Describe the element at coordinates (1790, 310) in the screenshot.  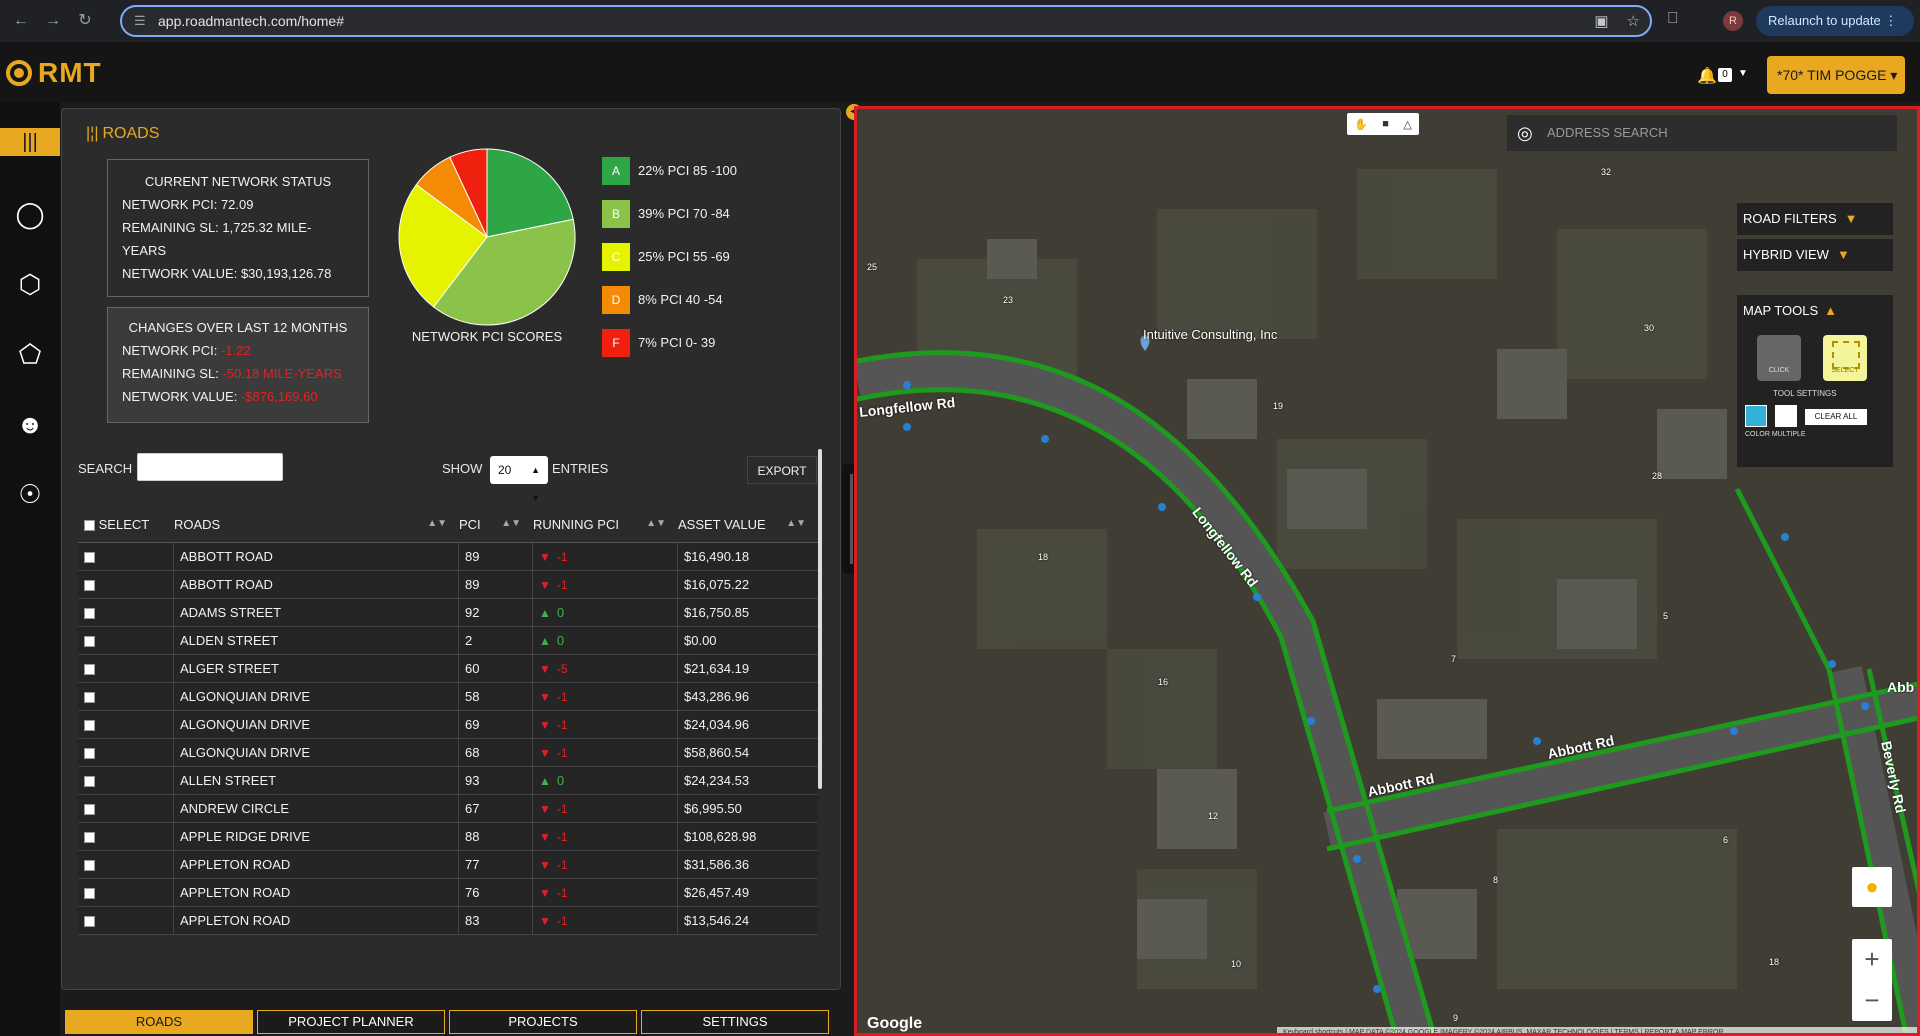
I see `map-tools-title: MAP TOOLS ▲` at that location.